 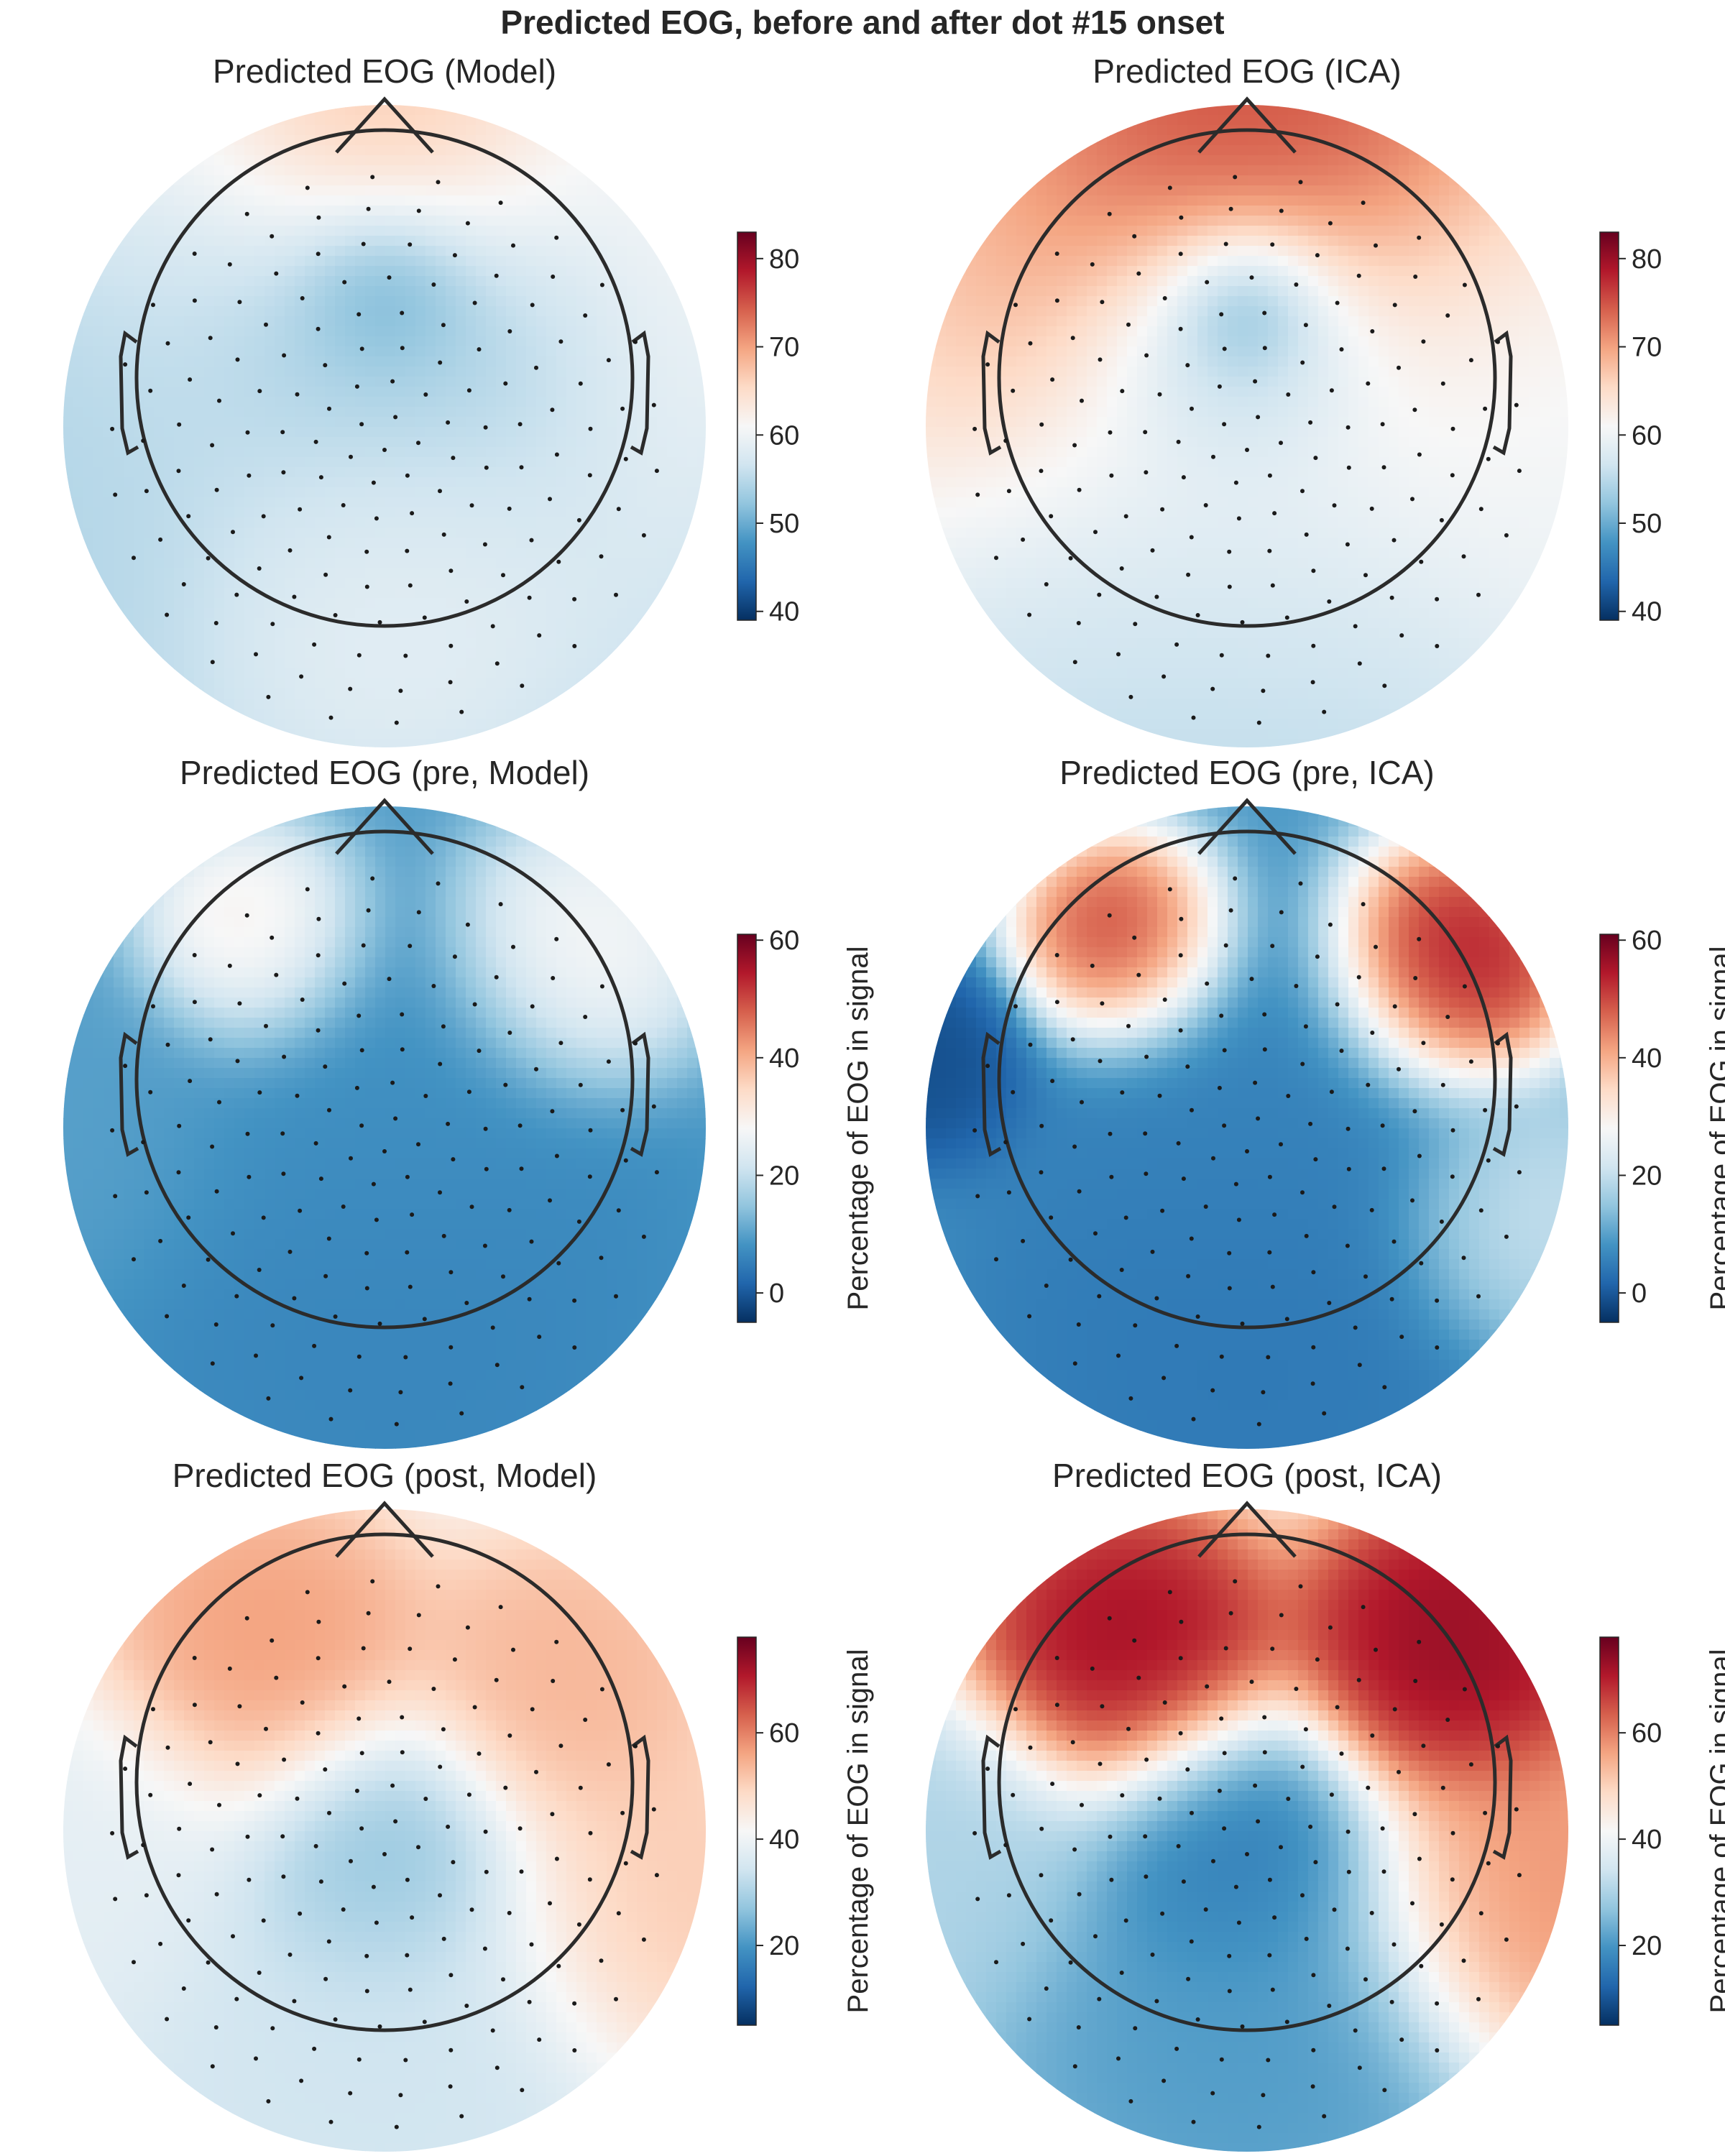 What do you see at coordinates (1247, 422) in the screenshot?
I see `topomap-ica` at bounding box center [1247, 422].